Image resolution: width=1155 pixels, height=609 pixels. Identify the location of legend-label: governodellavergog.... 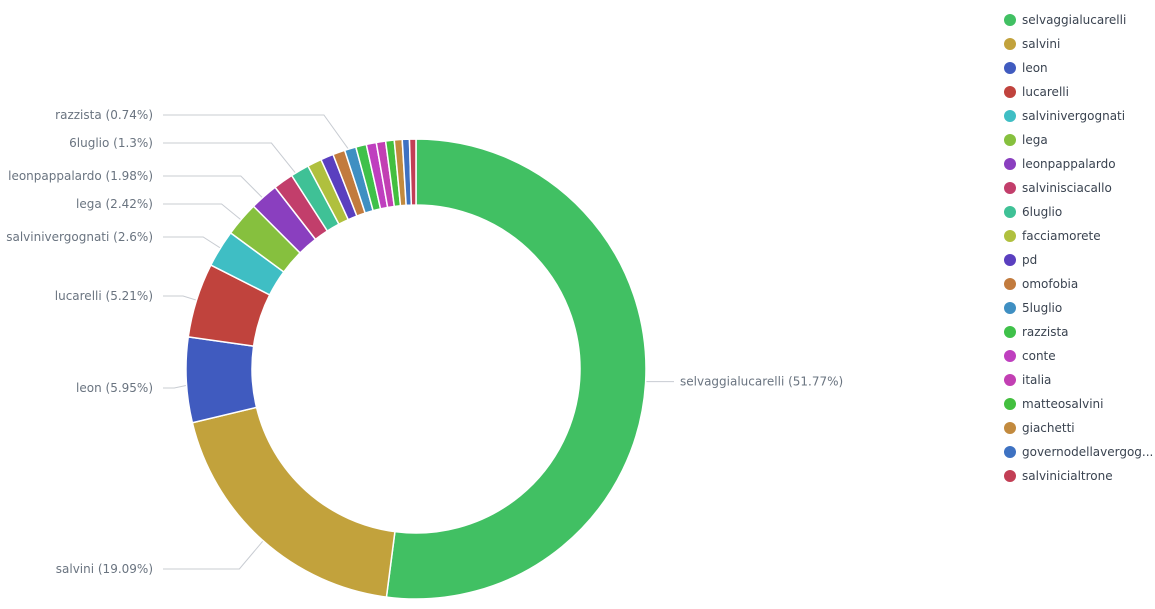
(1087, 452).